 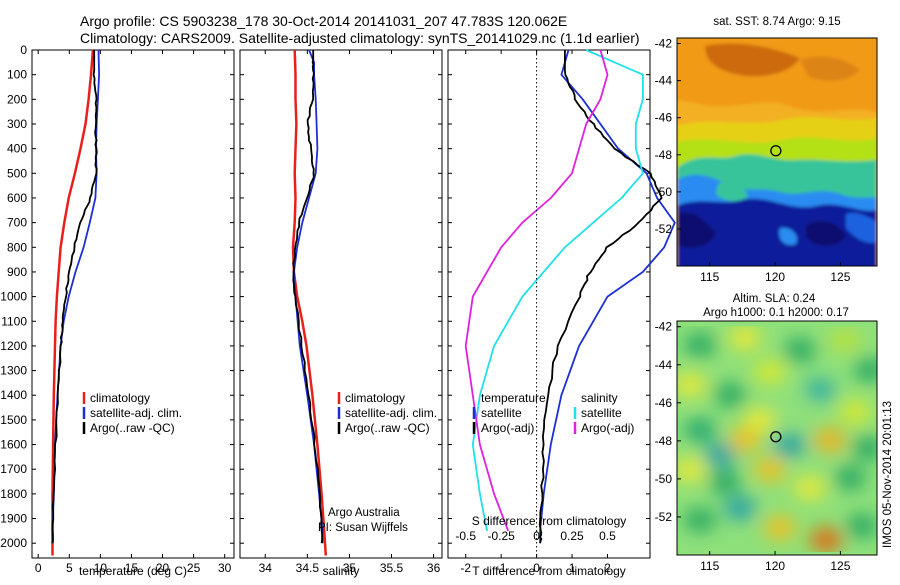 What do you see at coordinates (536, 536) in the screenshot?
I see `s-tick-label: 0` at bounding box center [536, 536].